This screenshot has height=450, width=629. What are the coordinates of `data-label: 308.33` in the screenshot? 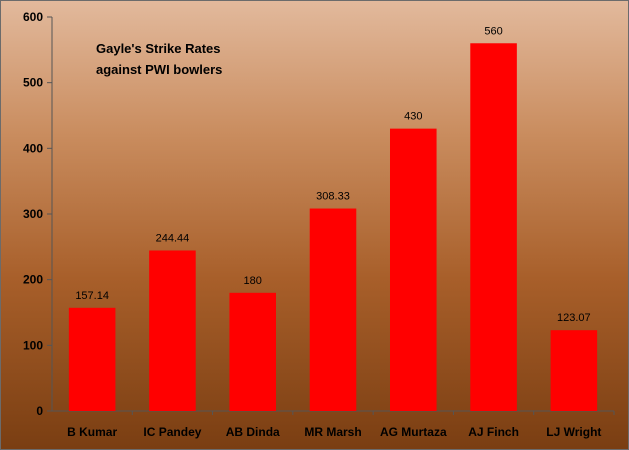 It's located at (333, 197).